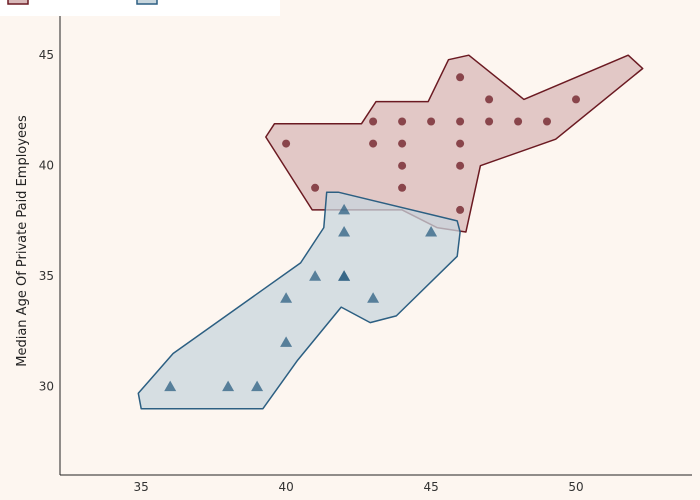  I want to click on x-tick-label: 45, so click(430, 487).